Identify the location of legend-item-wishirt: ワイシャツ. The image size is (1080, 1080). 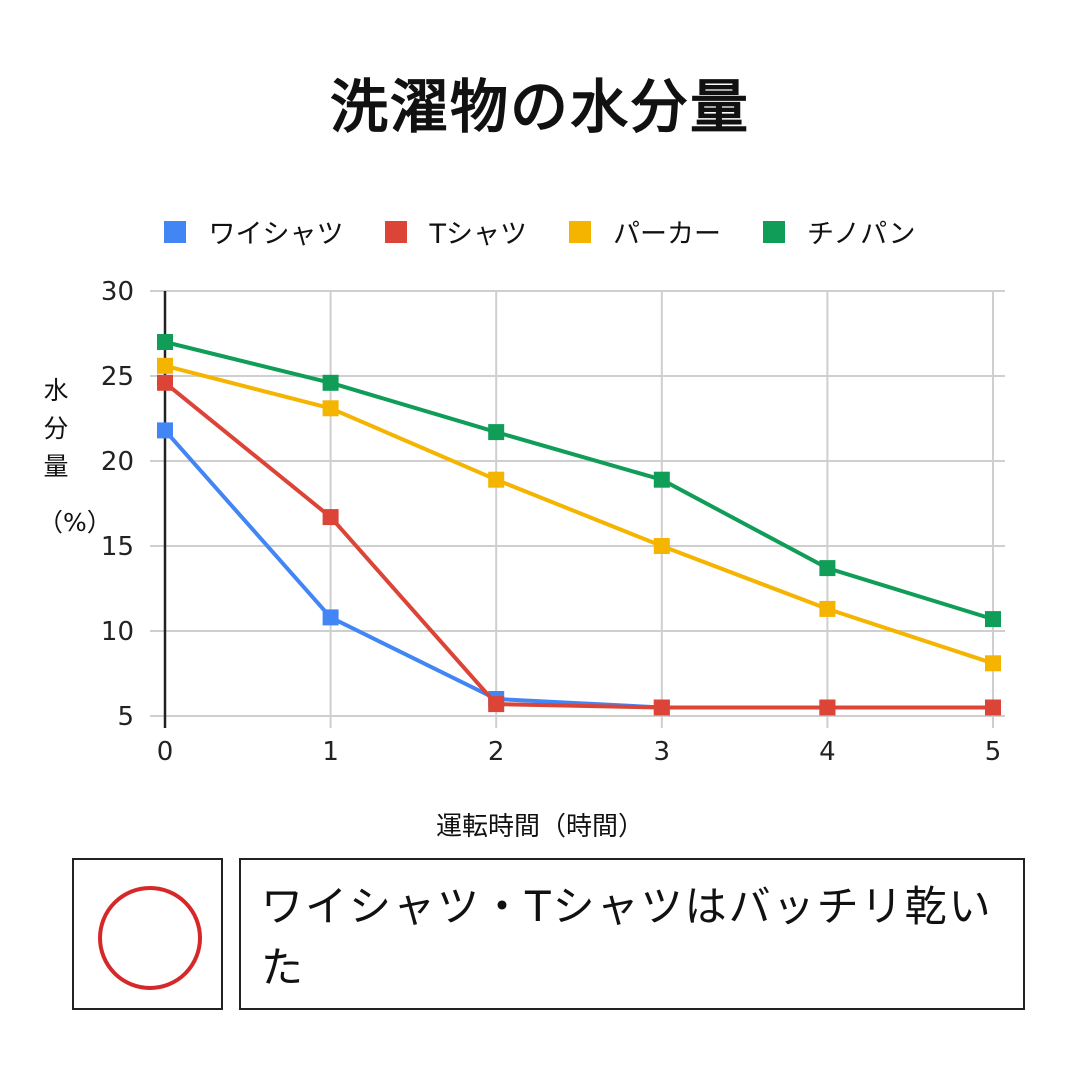
(253, 231).